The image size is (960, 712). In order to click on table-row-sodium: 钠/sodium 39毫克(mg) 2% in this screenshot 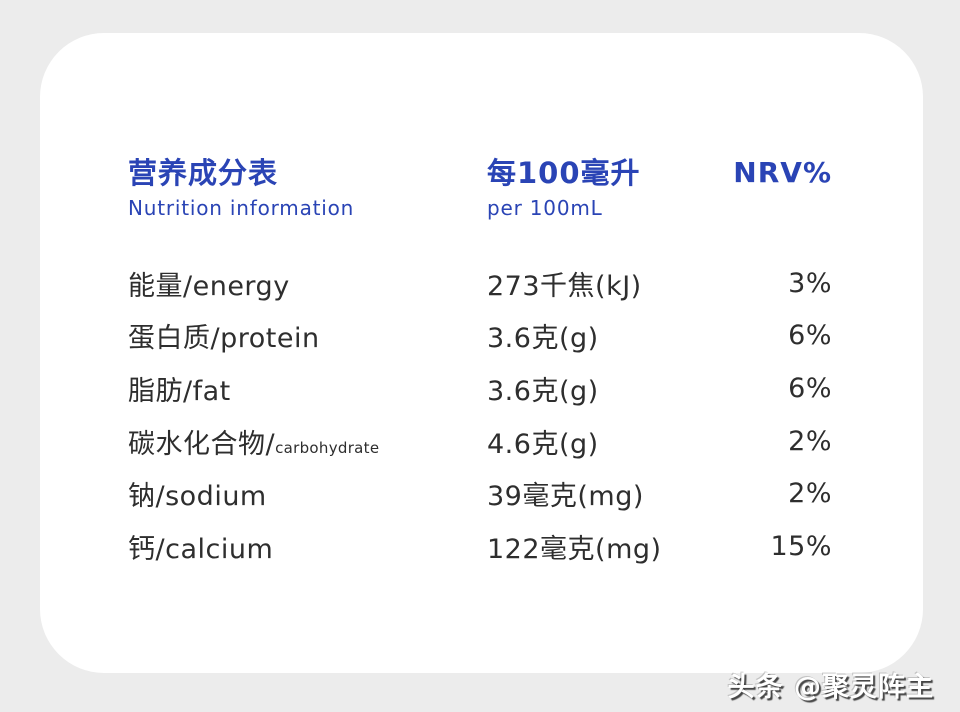, I will do `click(480, 493)`.